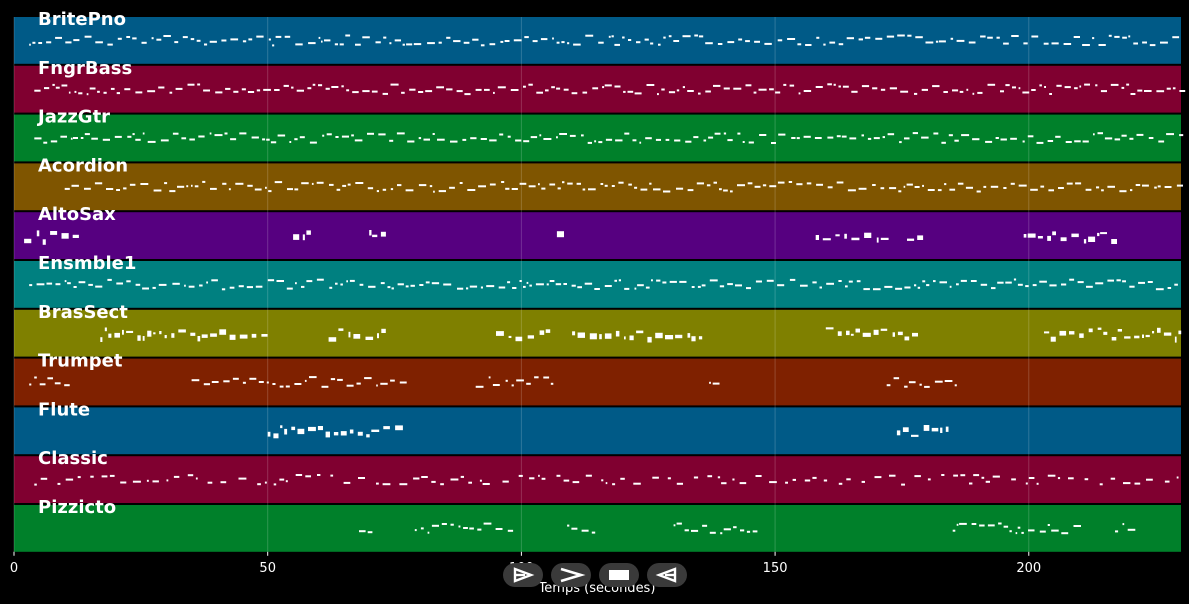 The image size is (1189, 604). Describe the element at coordinates (77, 507) in the screenshot. I see `track-label: Pizzicto` at that location.